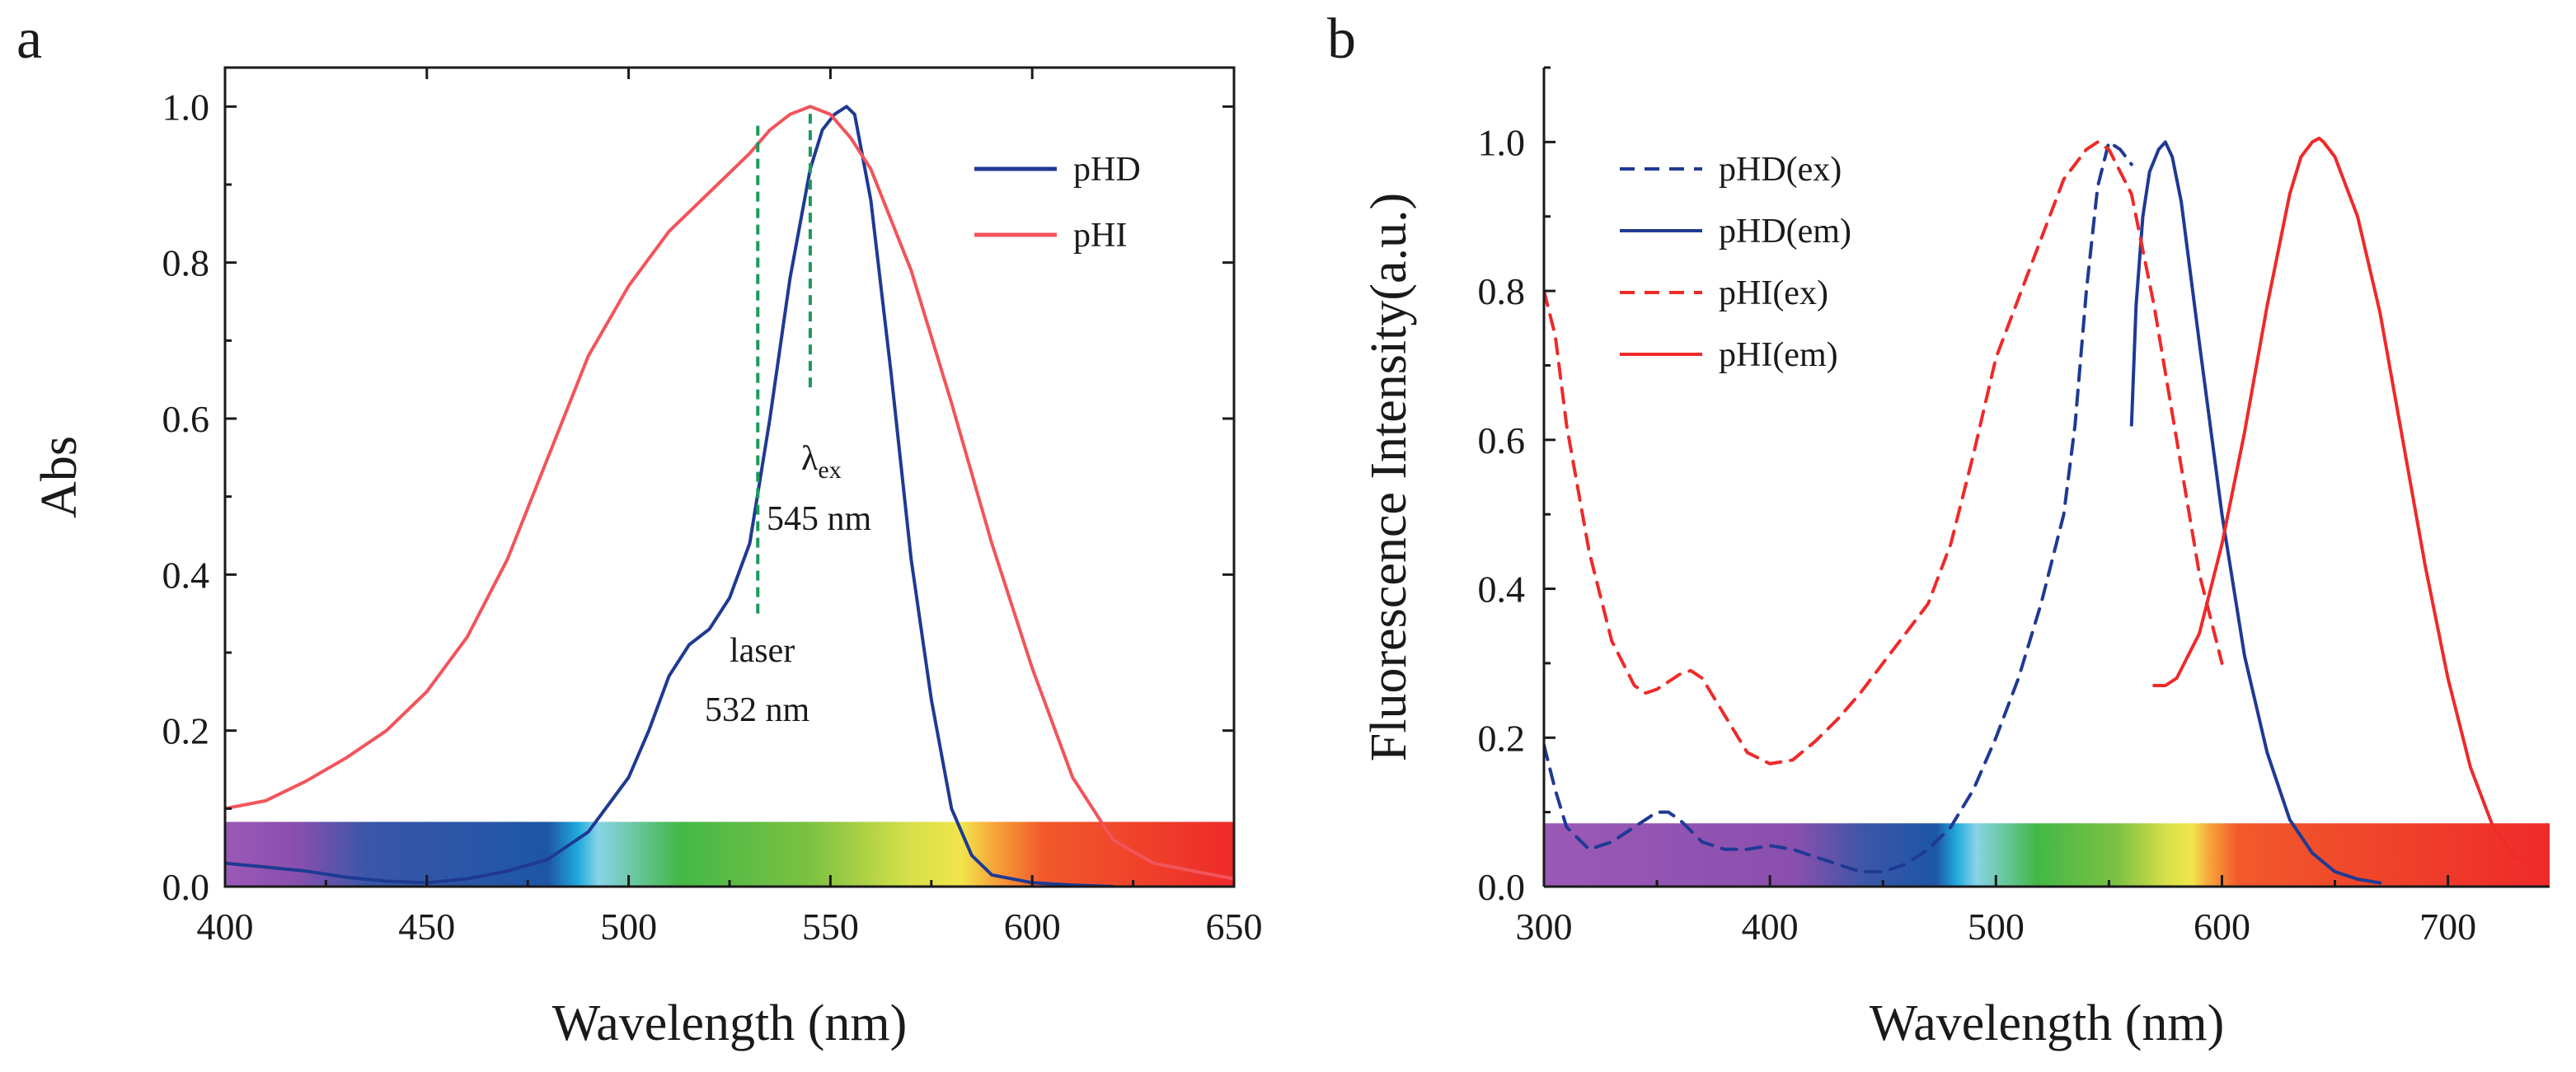  Describe the element at coordinates (729, 854) in the screenshot. I see `spectrum-bar-a` at that location.